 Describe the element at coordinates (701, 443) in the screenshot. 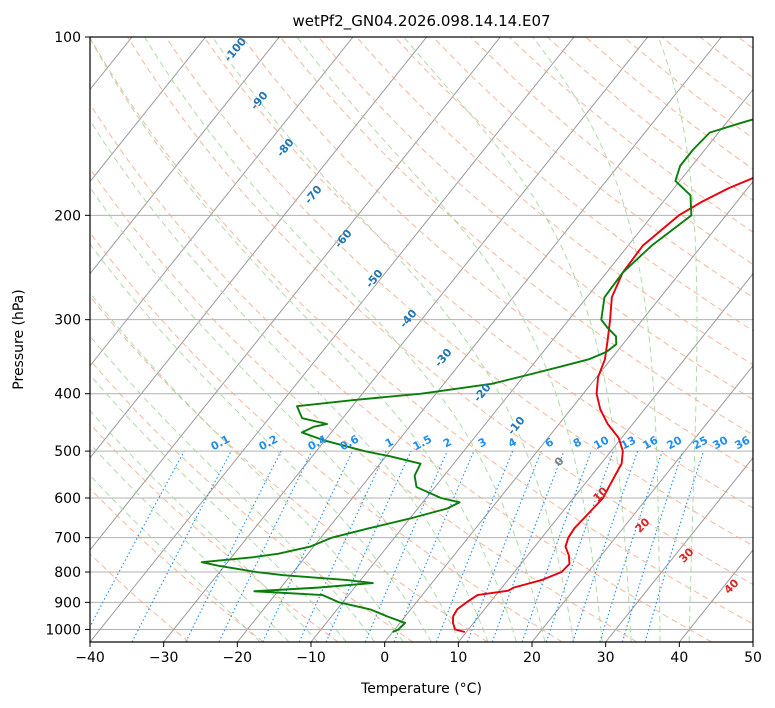

I see `mixing-ratio-label: 25` at that location.